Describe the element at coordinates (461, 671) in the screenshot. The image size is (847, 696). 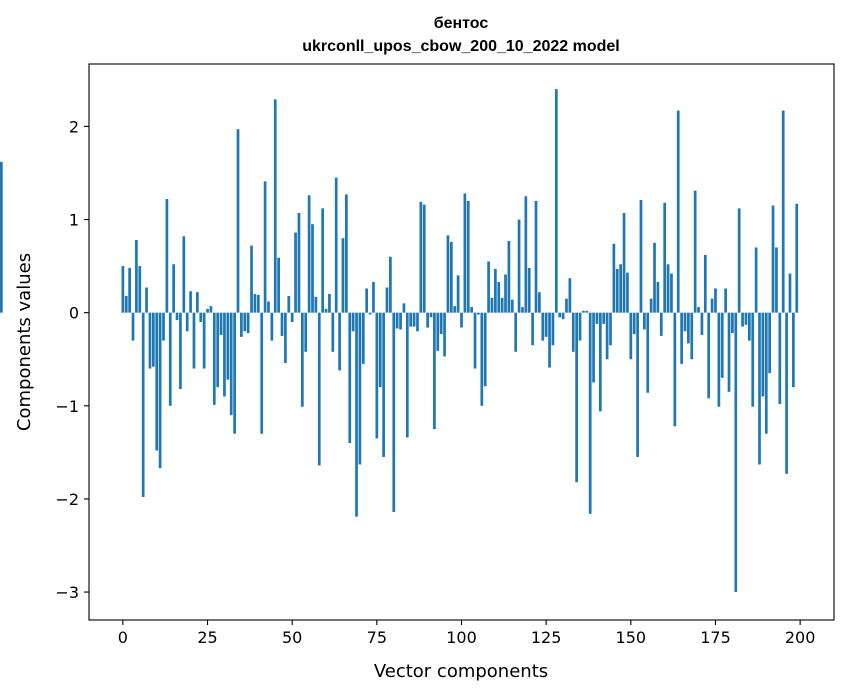
I see `x-axis-label: Vector components` at that location.